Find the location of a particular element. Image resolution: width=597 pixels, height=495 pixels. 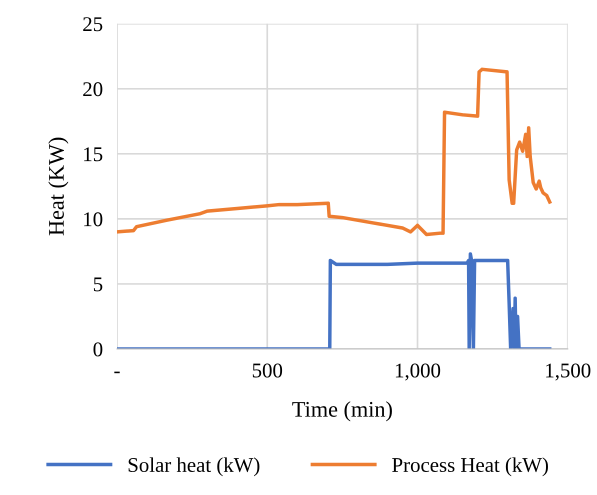

x-tick-label: - is located at coordinates (117, 373).